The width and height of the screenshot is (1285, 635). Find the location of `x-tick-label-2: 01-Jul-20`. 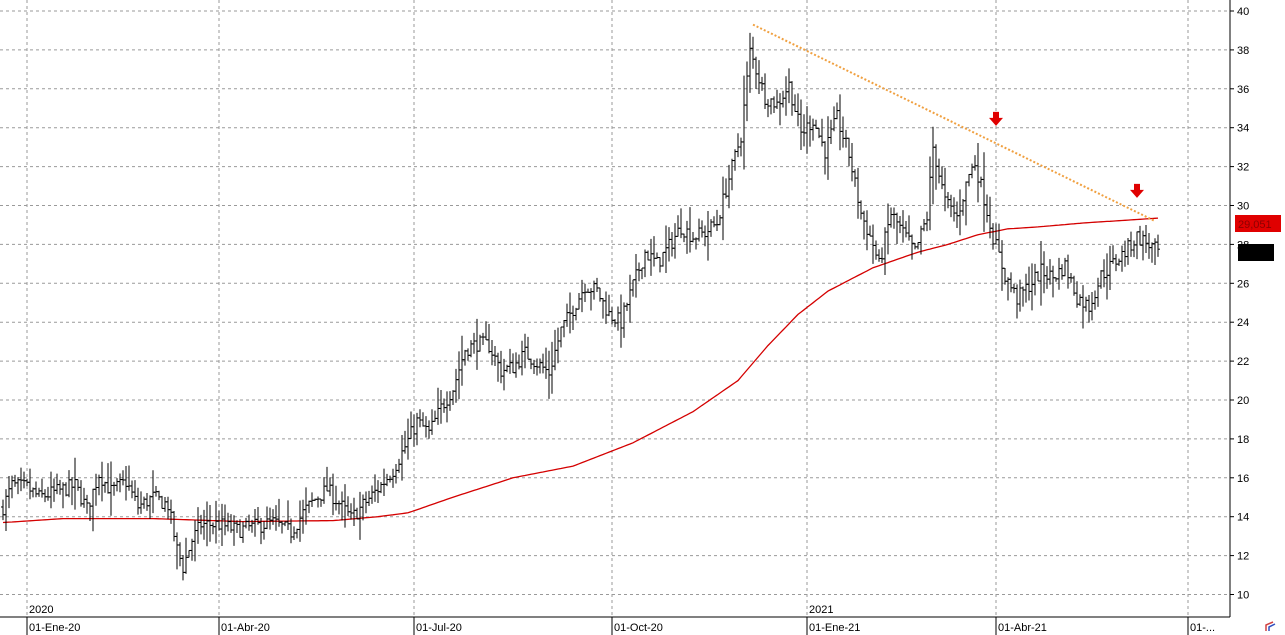

x-tick-label-2: 01-Jul-20 is located at coordinates (439, 628).